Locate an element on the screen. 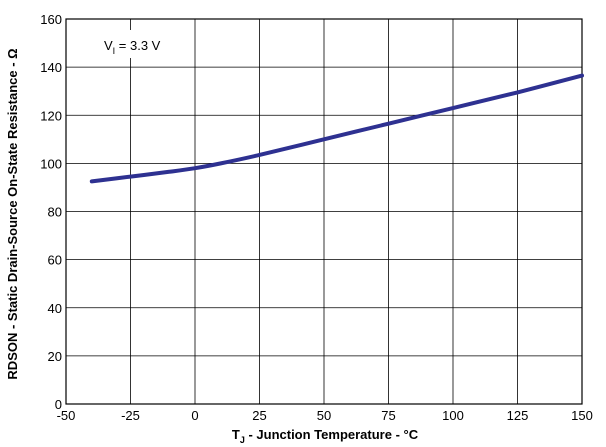 The height and width of the screenshot is (447, 606). y-tick-labels: 0 20 40 60 80 100 120 140 160 is located at coordinates (51, 212).